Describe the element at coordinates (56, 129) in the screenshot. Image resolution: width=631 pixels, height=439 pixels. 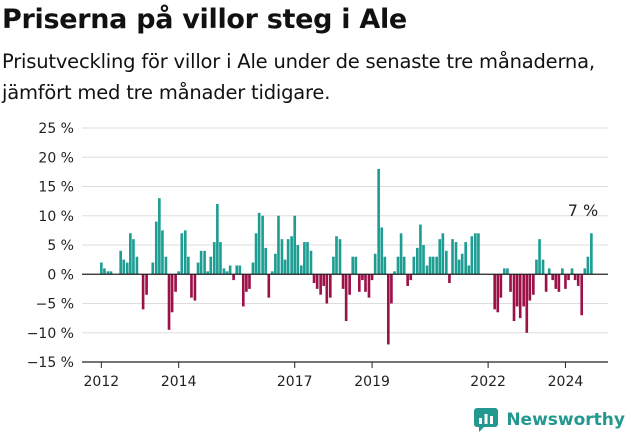
I see `y-tick-label: 25 %` at that location.